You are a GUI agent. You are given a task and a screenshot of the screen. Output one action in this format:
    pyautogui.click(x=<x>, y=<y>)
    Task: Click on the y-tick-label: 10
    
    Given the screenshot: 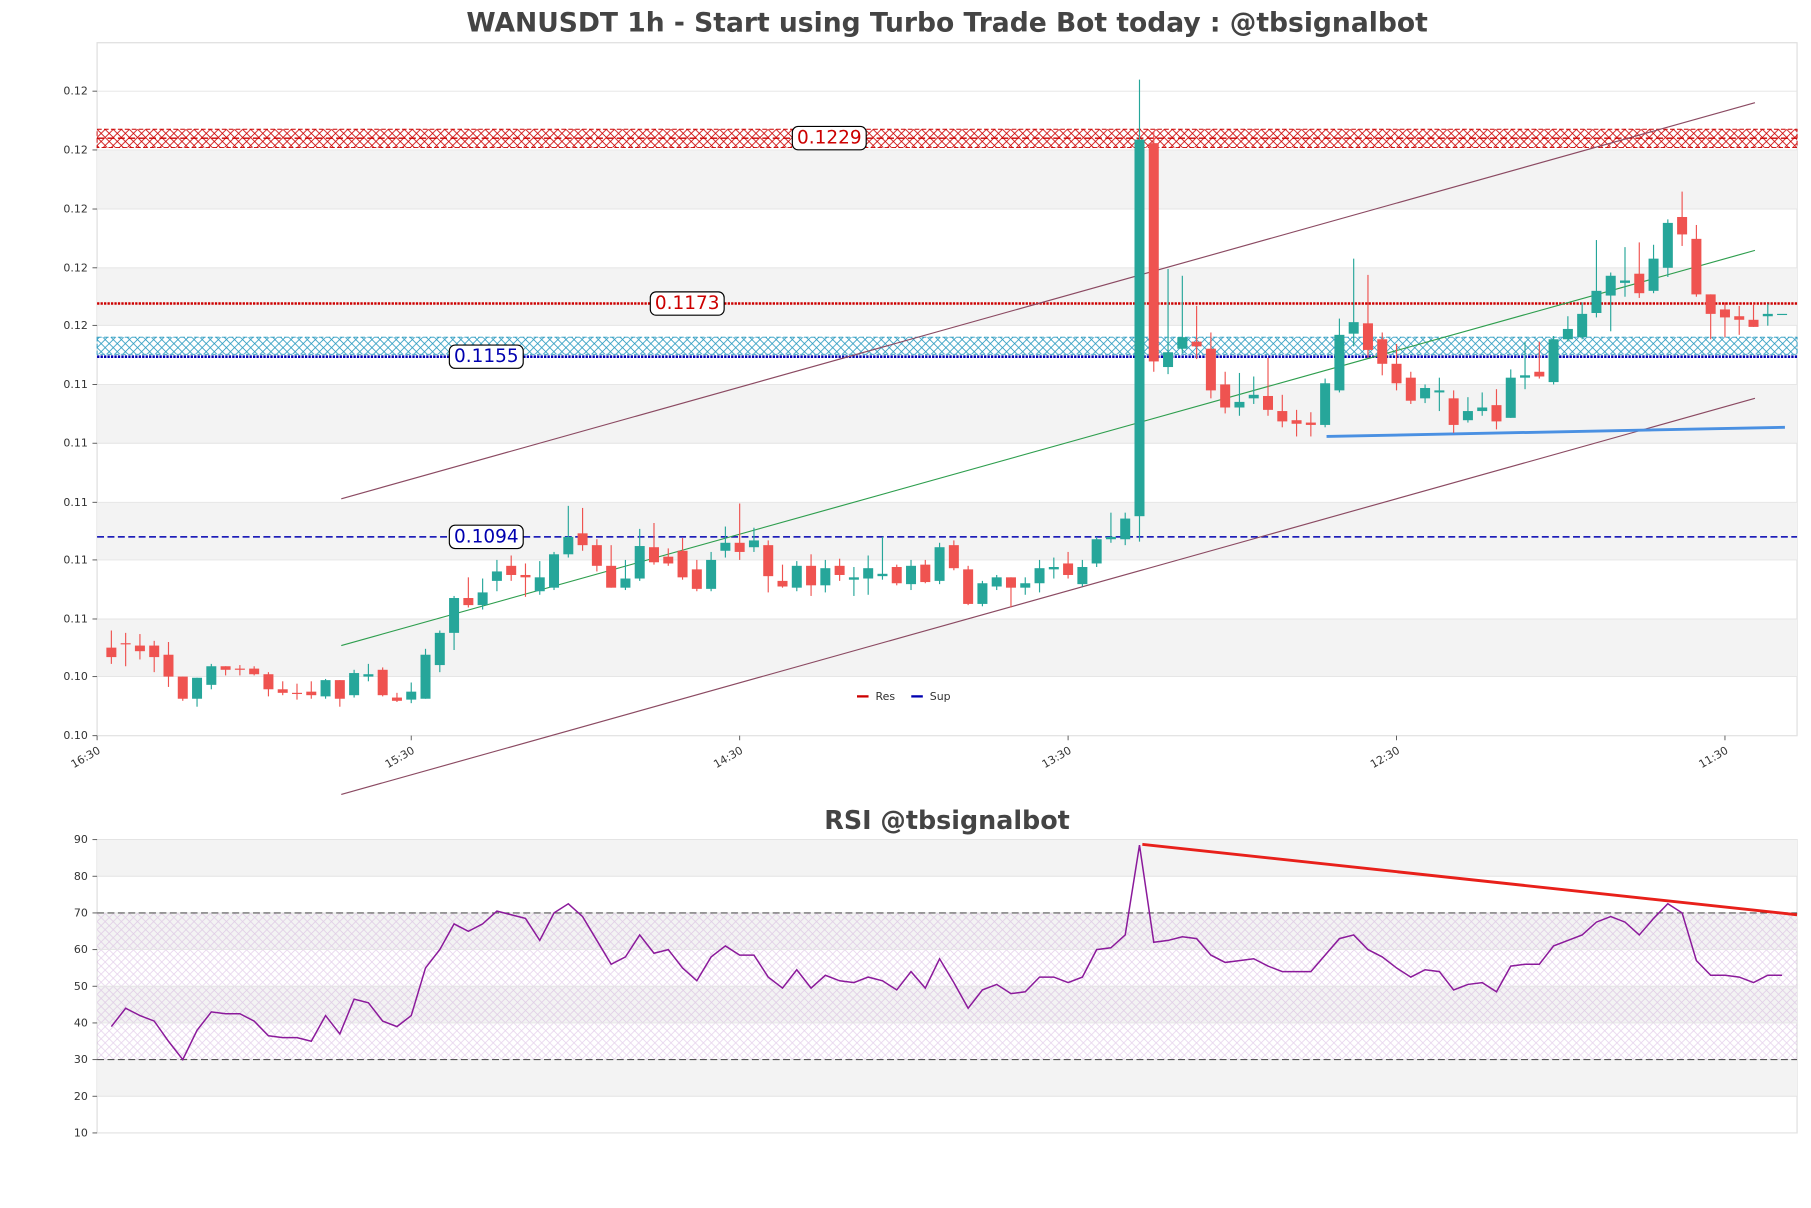 What is the action you would take?
    pyautogui.click(x=81, y=1132)
    